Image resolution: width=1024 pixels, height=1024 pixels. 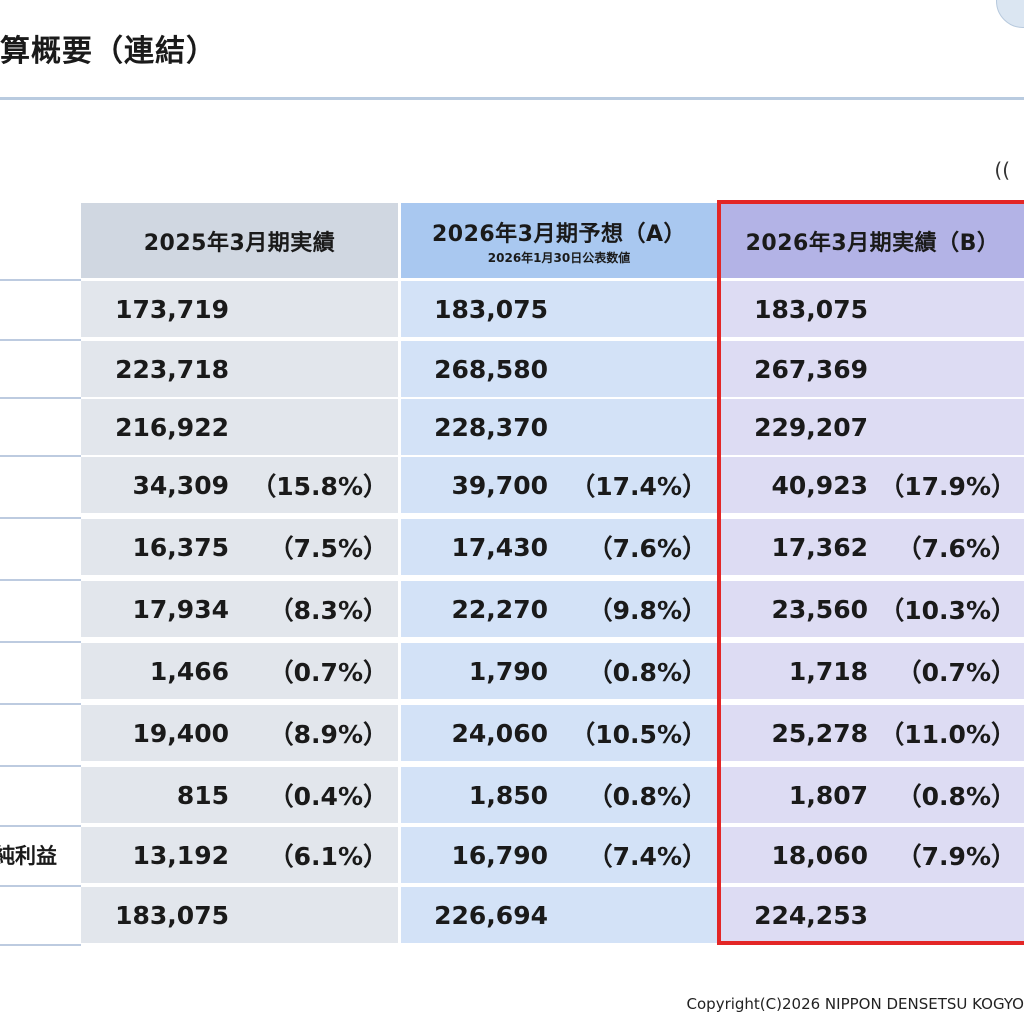 What do you see at coordinates (1010, 14) in the screenshot?
I see `corner-decoration` at bounding box center [1010, 14].